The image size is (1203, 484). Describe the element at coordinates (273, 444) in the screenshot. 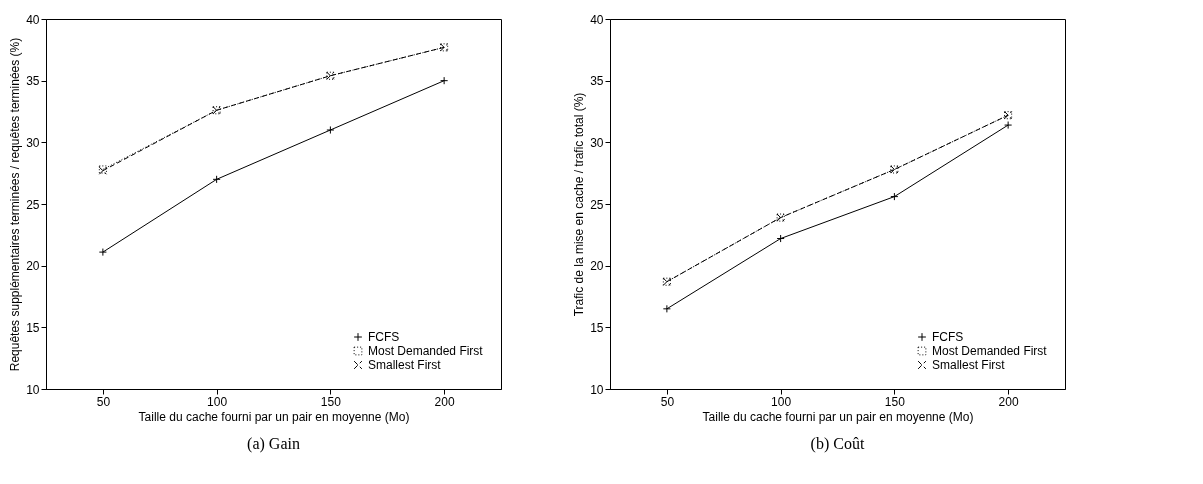

I see `text: (a) Gain` at that location.